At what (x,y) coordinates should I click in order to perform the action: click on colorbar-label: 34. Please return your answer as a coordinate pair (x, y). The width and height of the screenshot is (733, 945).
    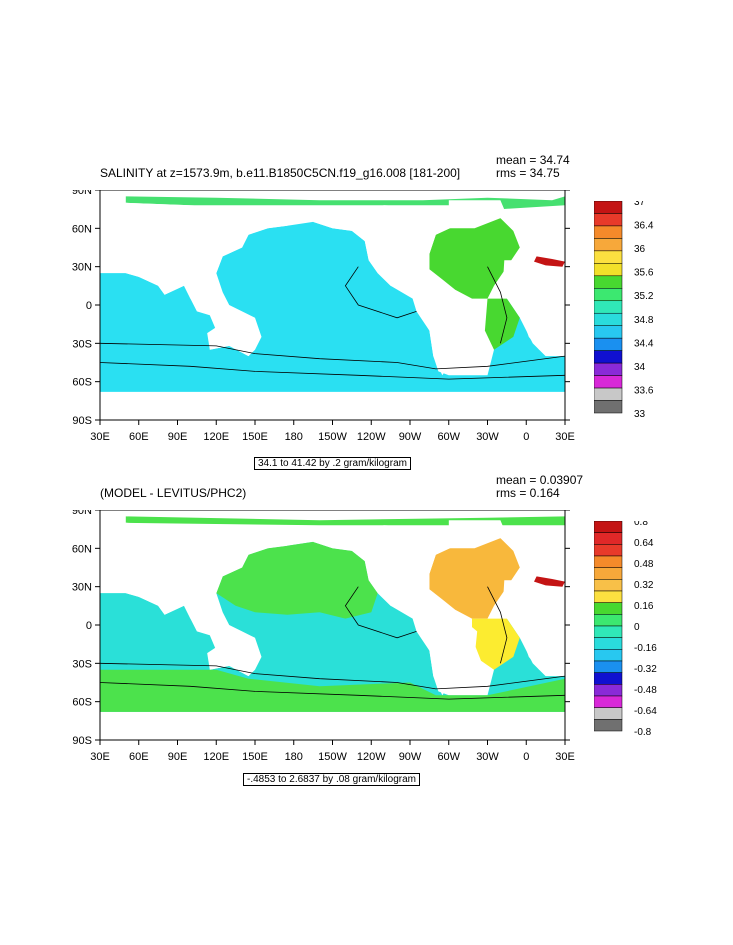
    Looking at the image, I should click on (640, 367).